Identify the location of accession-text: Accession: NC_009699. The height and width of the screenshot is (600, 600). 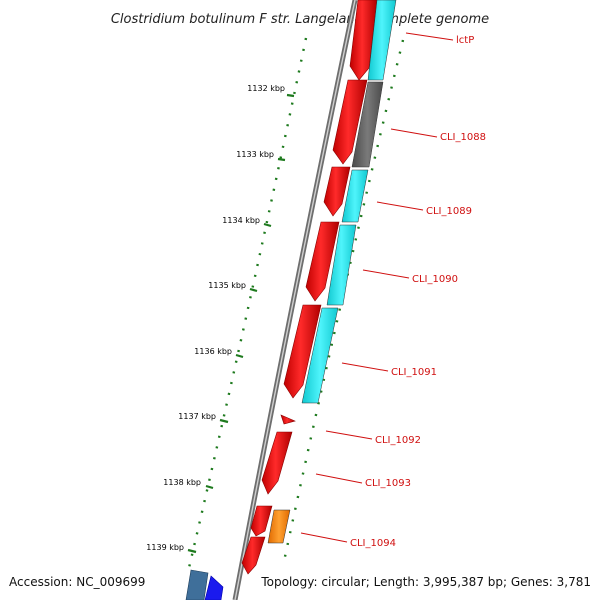
(77, 582).